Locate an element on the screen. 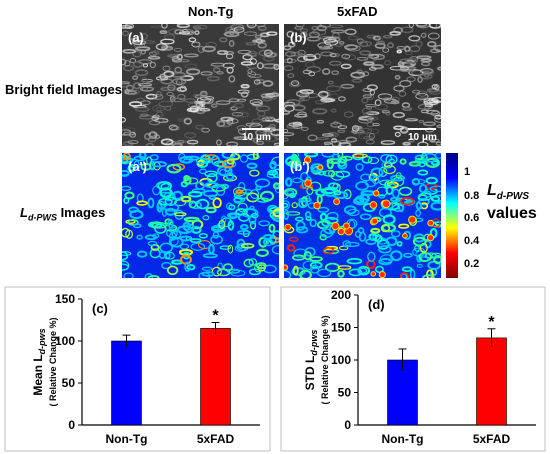 The width and height of the screenshot is (550, 454). significance-marker: * is located at coordinates (215, 316).